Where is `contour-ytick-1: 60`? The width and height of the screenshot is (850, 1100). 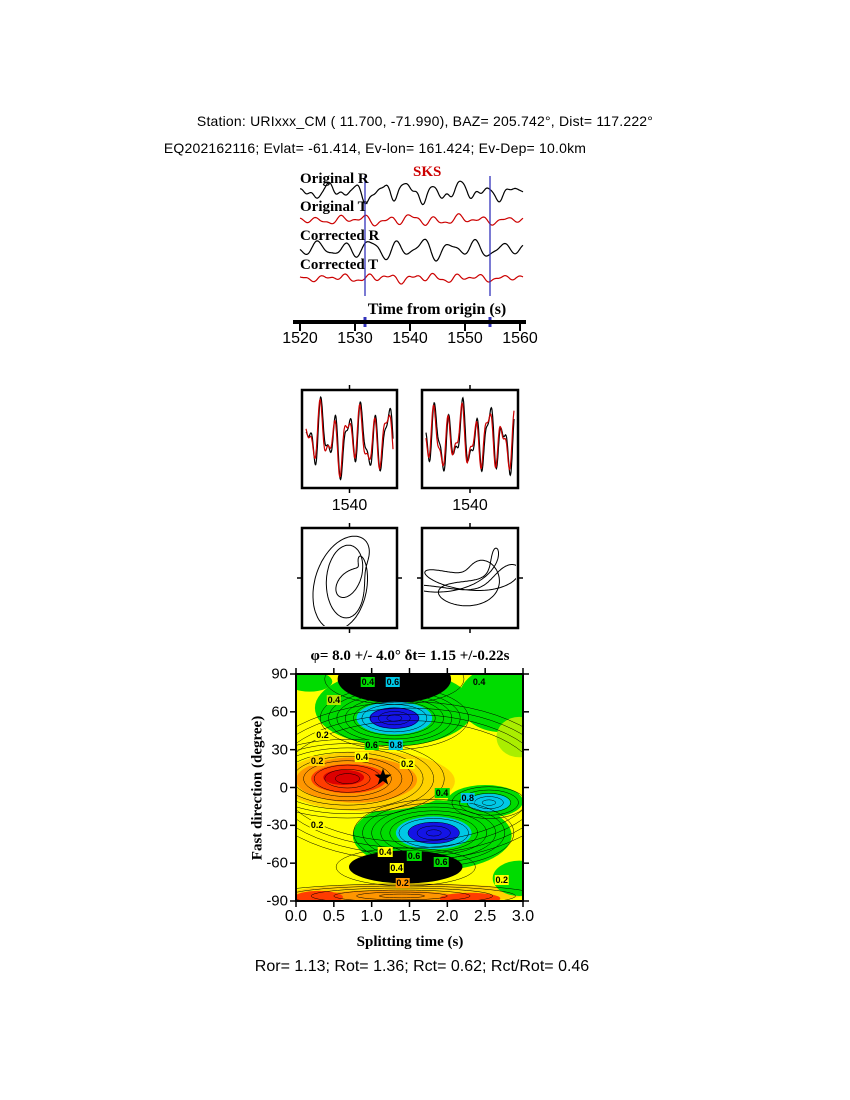 contour-ytick-1: 60 is located at coordinates (279, 712).